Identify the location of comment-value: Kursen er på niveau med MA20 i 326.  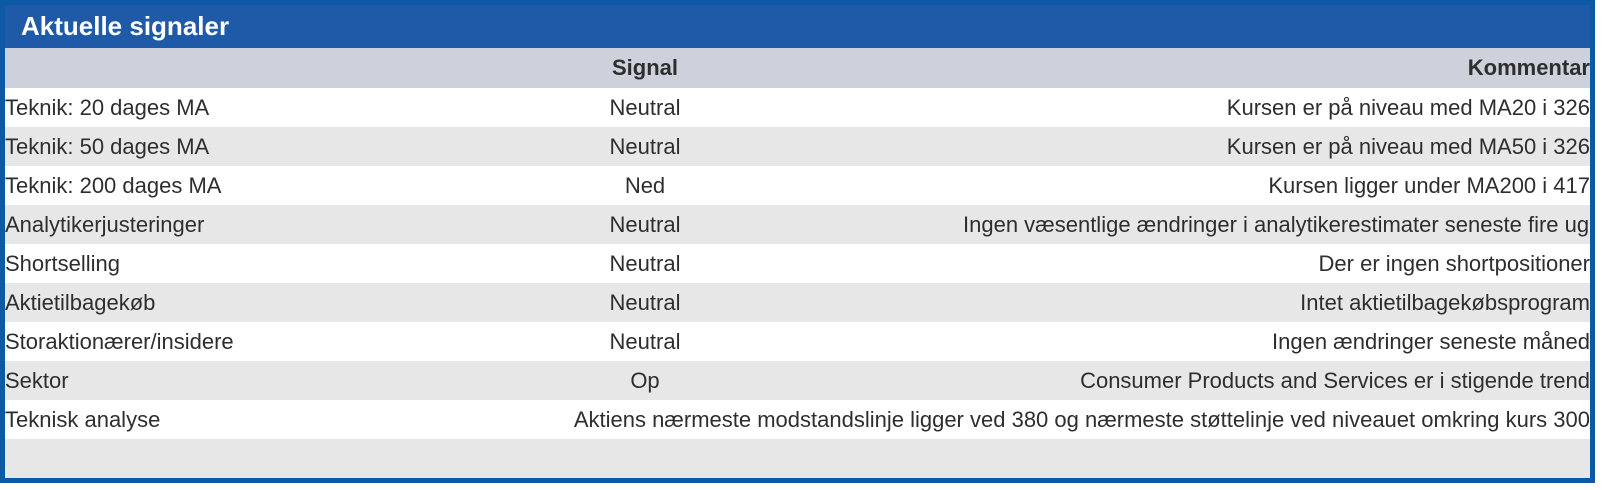
(1408, 107).